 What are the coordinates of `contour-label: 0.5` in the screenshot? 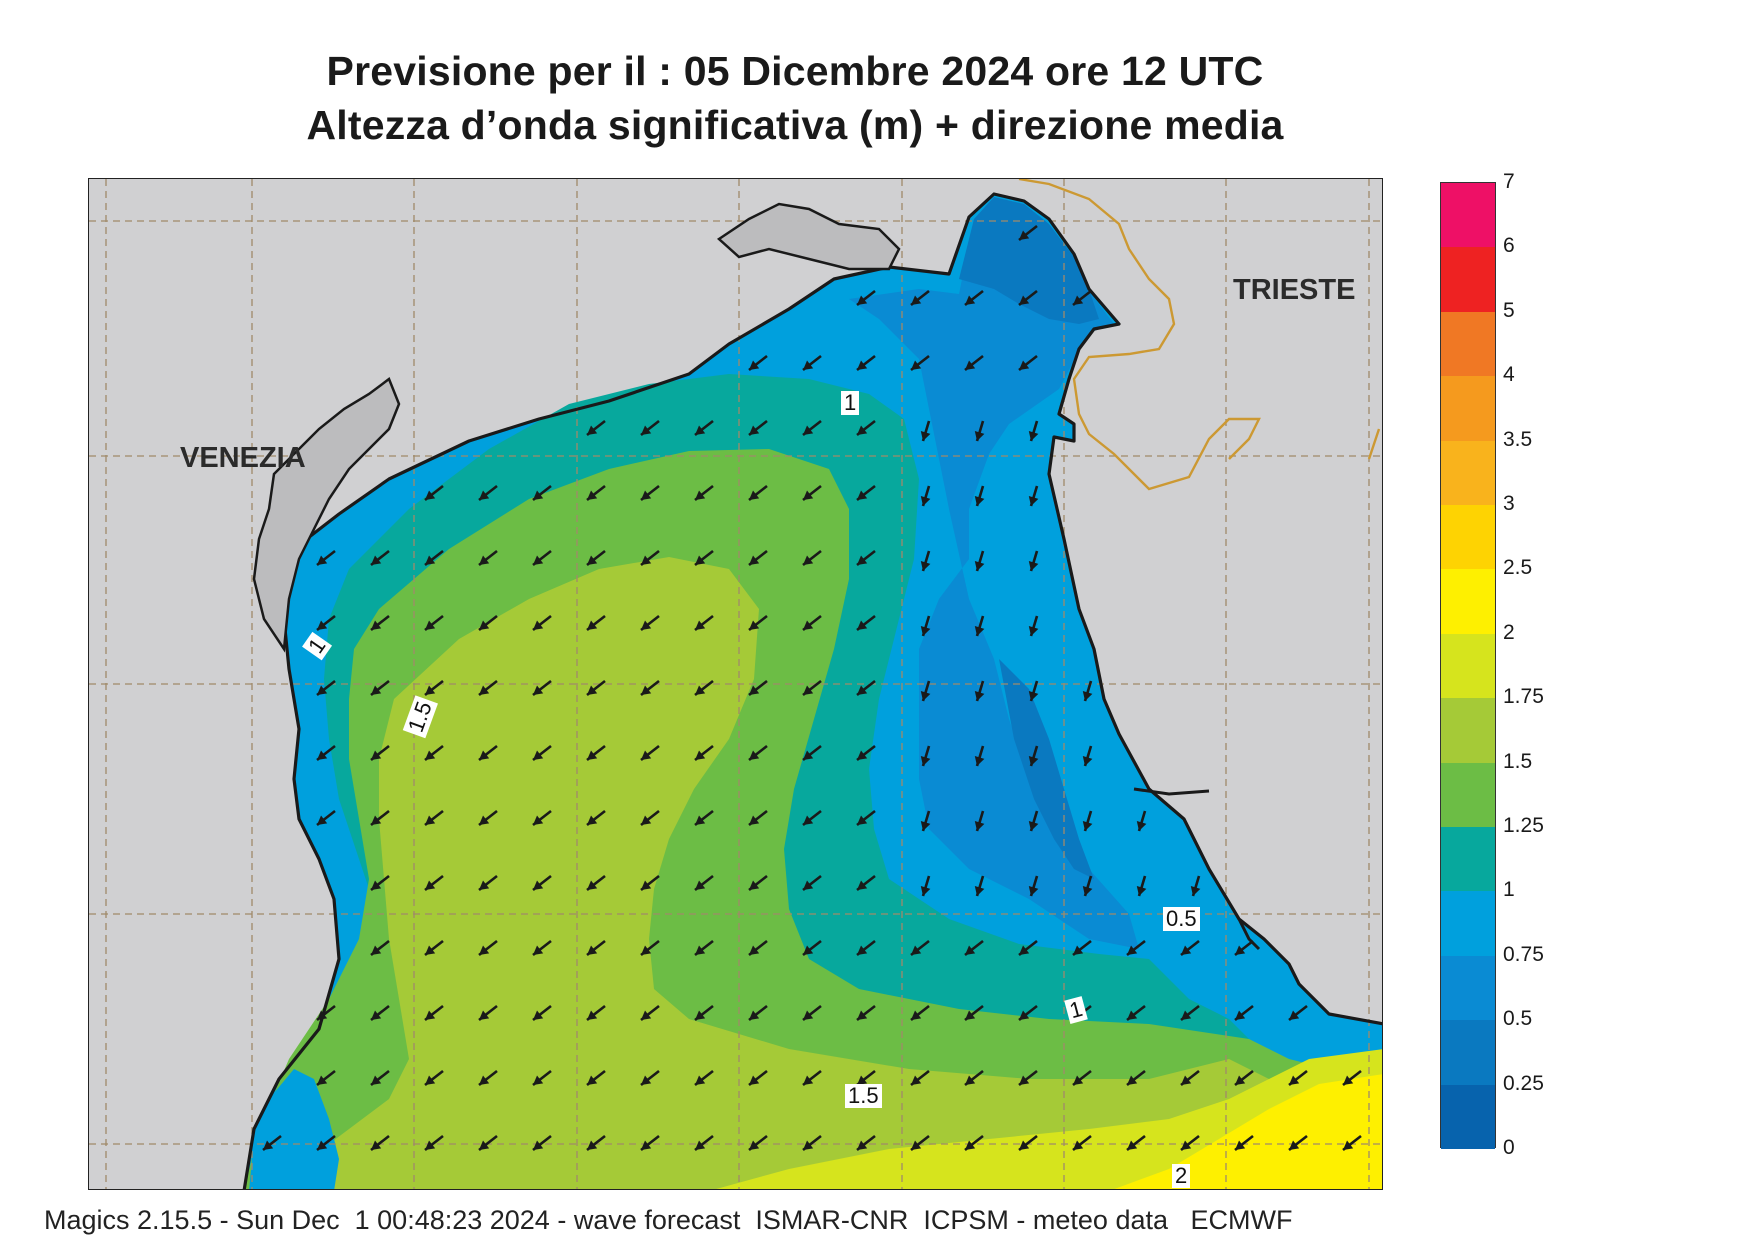 It's located at (1181, 919).